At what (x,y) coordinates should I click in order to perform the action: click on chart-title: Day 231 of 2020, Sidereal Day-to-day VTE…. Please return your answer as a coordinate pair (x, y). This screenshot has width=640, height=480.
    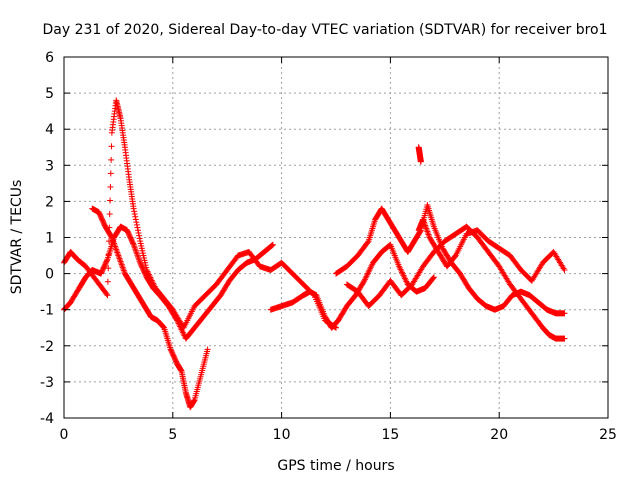
    Looking at the image, I should click on (324, 30).